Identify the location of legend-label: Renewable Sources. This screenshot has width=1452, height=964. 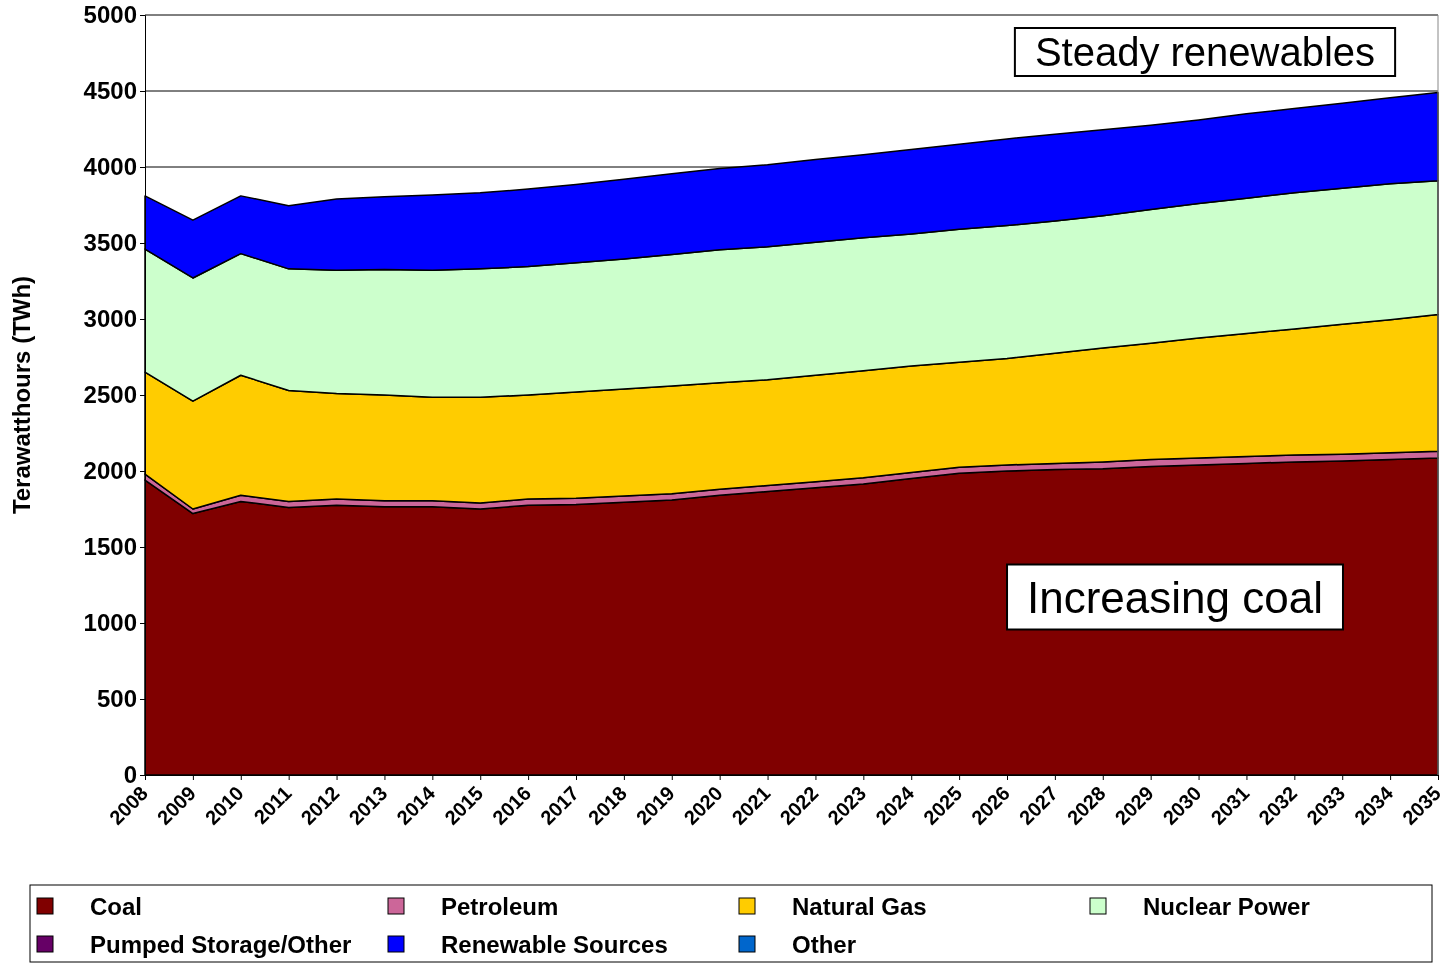
(554, 944).